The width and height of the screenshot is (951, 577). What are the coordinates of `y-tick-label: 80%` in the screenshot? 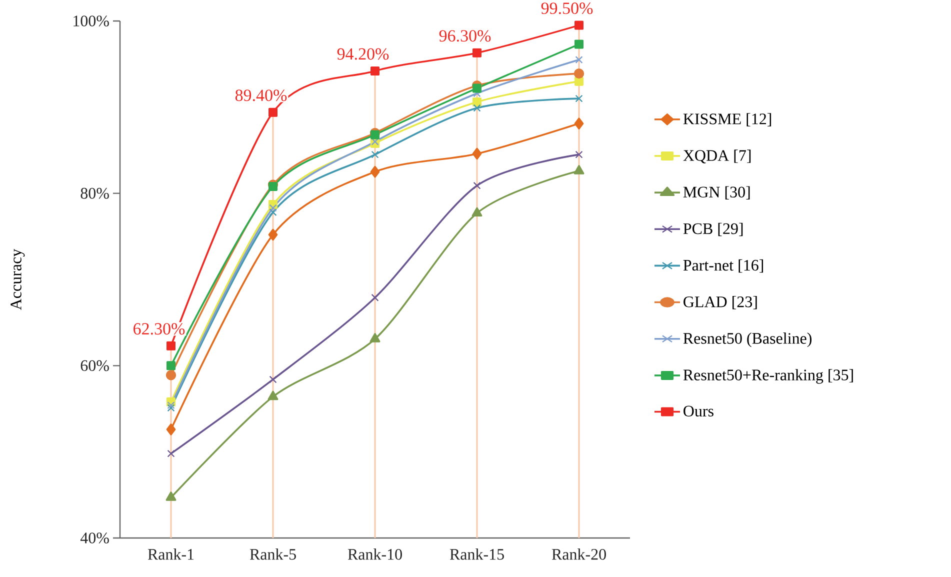 It's located at (94, 193).